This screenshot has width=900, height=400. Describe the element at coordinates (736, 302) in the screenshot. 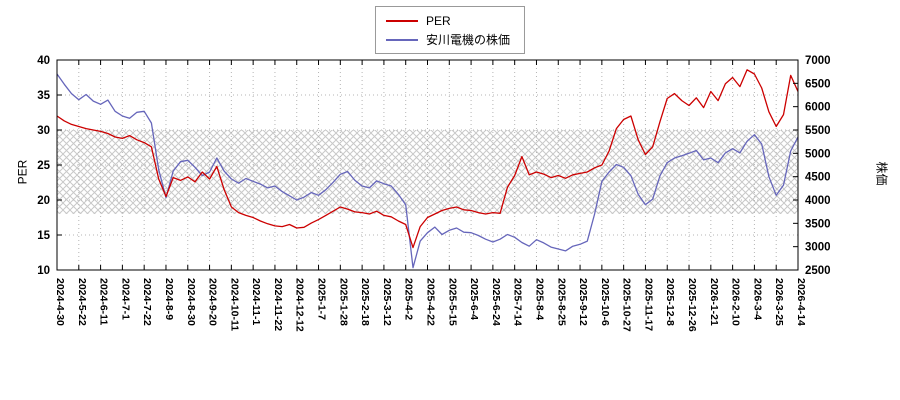

I see `x-tick-label: 2026-2-10` at that location.